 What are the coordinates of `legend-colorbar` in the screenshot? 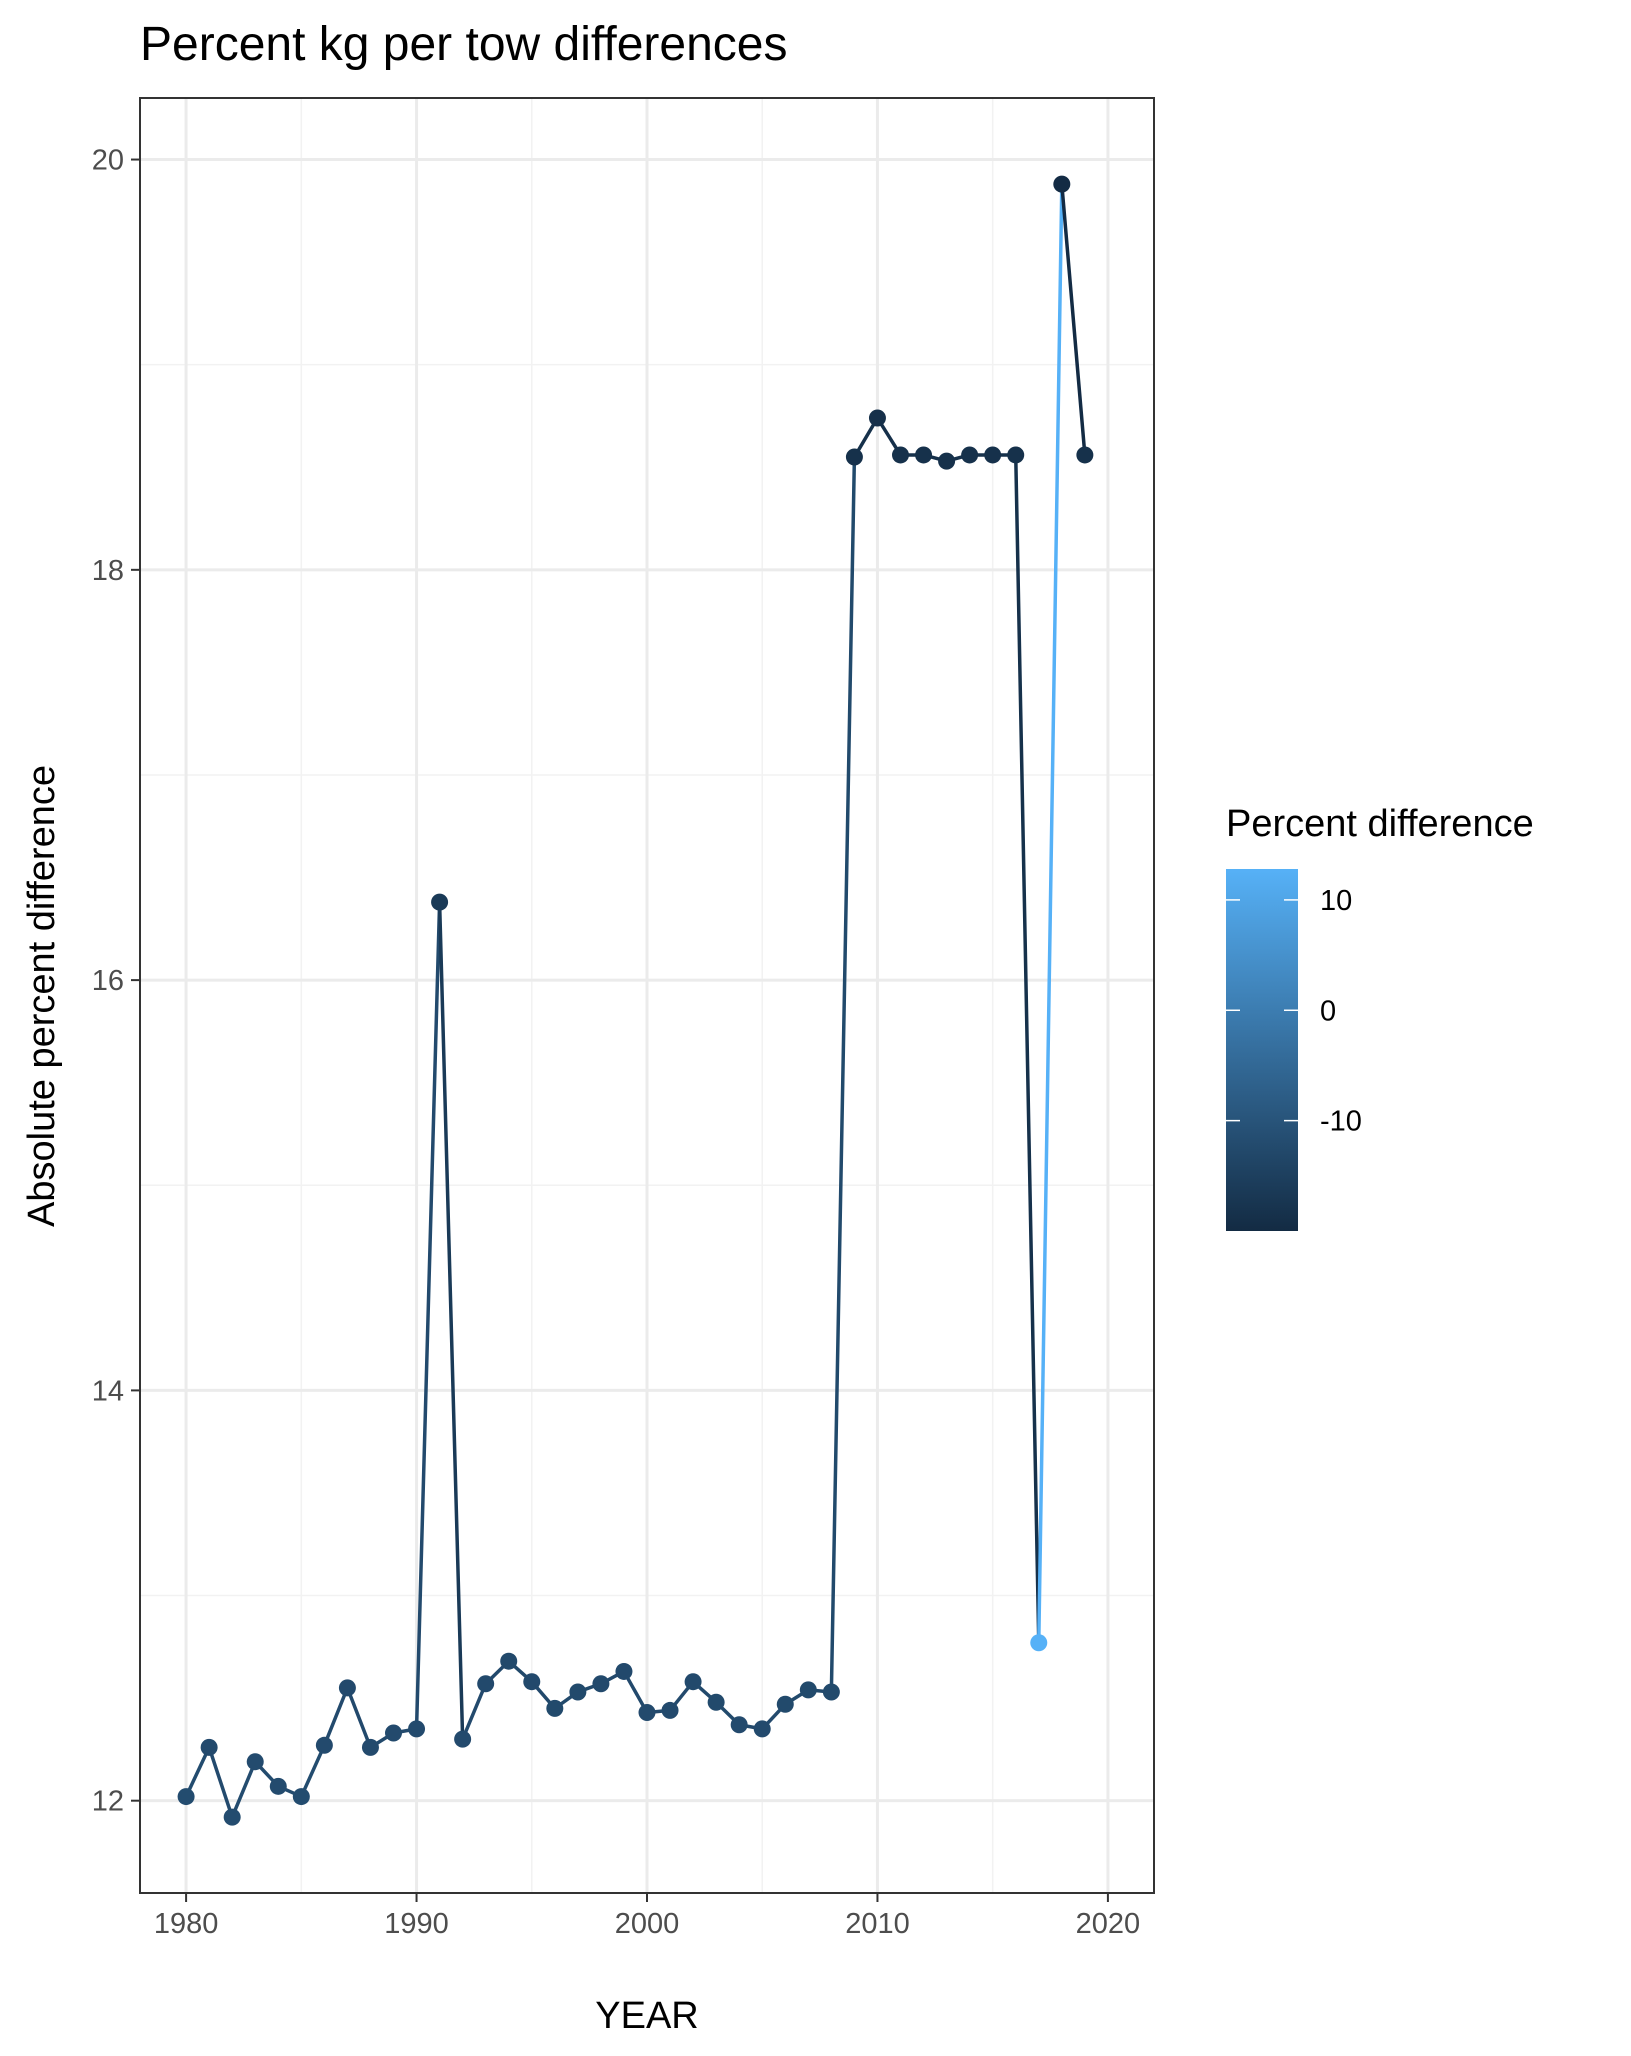 It's located at (1262, 1050).